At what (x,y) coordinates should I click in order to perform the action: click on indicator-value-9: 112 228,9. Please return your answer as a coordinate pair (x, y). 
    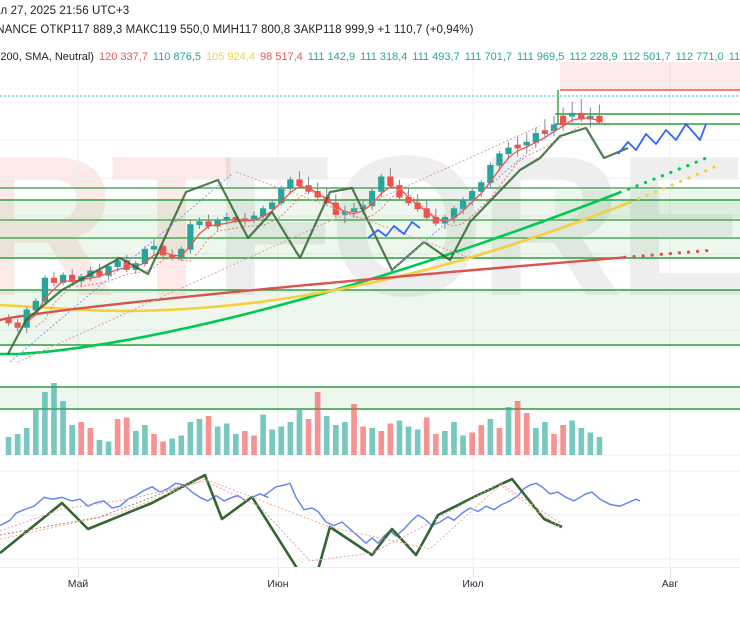
    Looking at the image, I should click on (593, 57).